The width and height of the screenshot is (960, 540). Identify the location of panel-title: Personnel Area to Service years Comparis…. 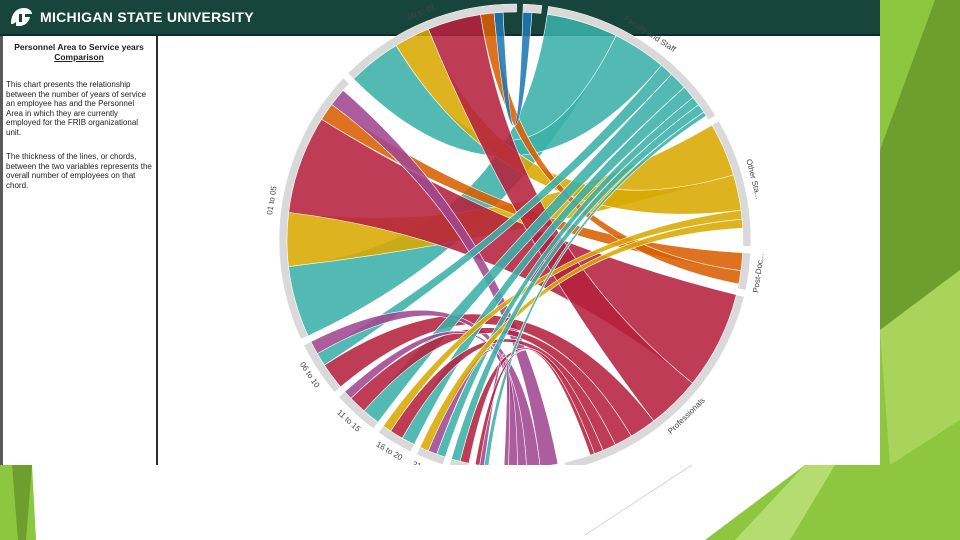
(79, 52).